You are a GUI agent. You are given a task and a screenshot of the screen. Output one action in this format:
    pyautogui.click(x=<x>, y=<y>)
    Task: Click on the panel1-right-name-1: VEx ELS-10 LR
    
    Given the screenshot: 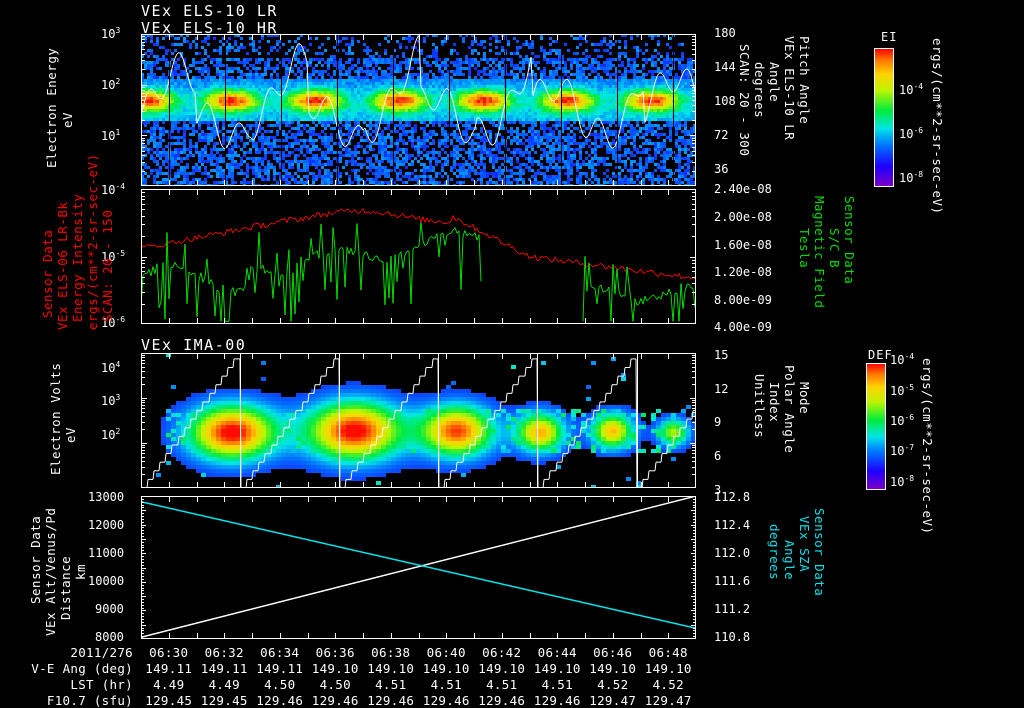 What is the action you would take?
    pyautogui.click(x=789, y=88)
    